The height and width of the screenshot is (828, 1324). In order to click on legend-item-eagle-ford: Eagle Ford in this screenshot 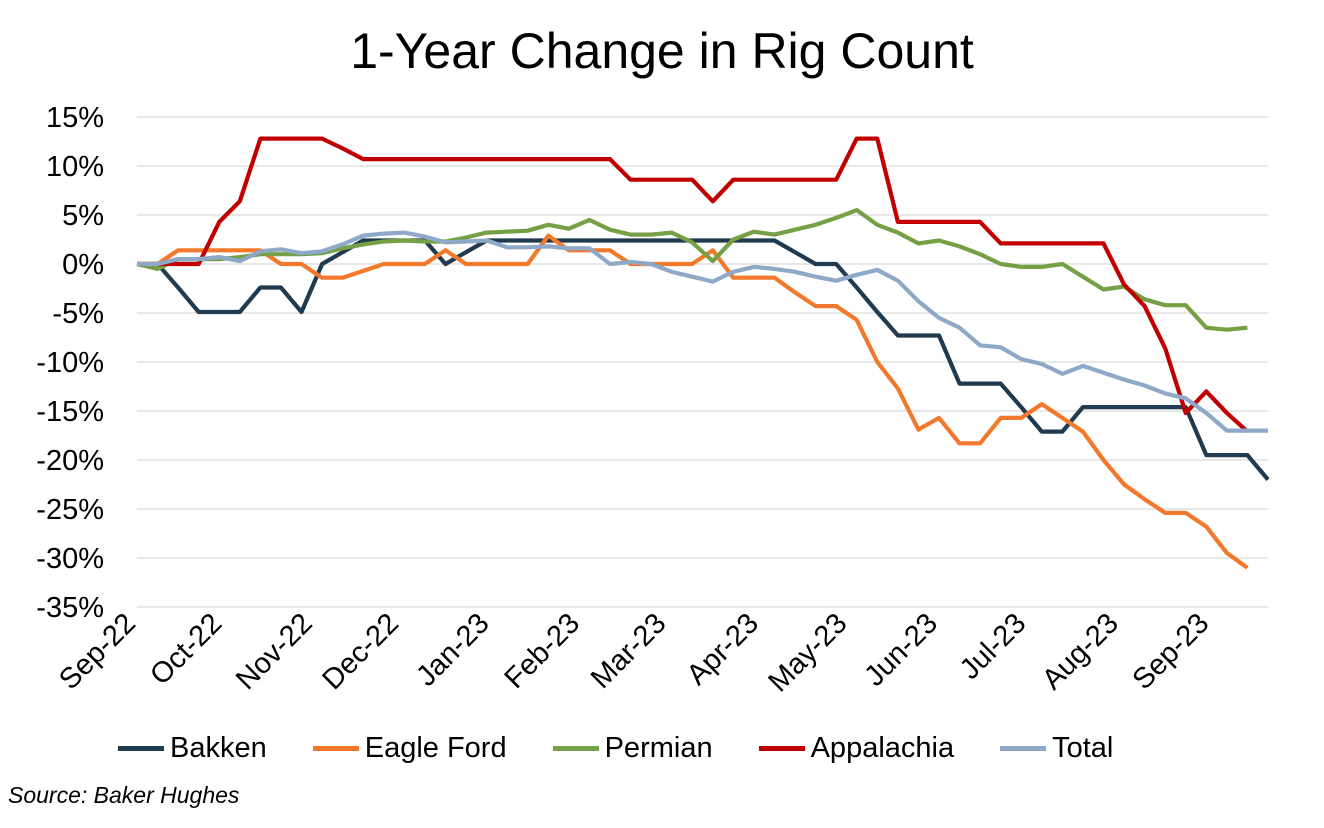, I will do `click(409, 748)`.